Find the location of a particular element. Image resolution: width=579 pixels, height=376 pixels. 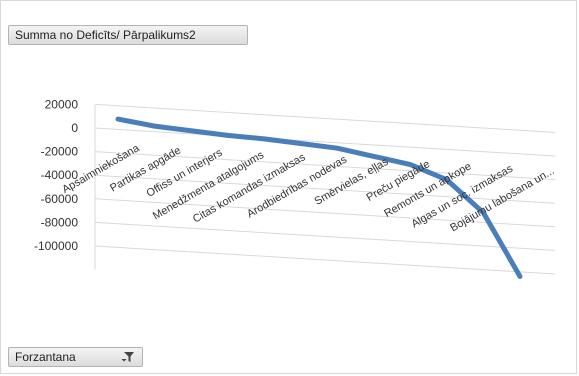

y-tick-label: -40000 is located at coordinates (60, 175).